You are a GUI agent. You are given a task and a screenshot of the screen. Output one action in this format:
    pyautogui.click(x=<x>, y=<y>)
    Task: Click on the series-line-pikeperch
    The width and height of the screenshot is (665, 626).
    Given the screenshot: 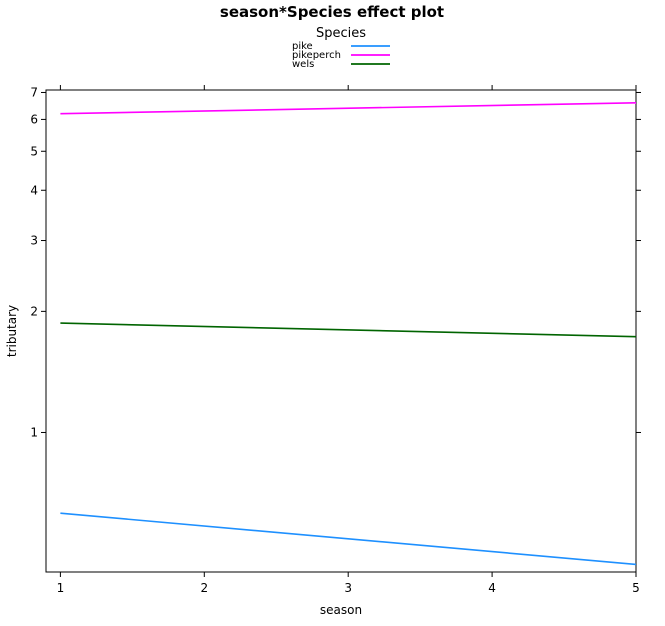 What is the action you would take?
    pyautogui.click(x=348, y=108)
    